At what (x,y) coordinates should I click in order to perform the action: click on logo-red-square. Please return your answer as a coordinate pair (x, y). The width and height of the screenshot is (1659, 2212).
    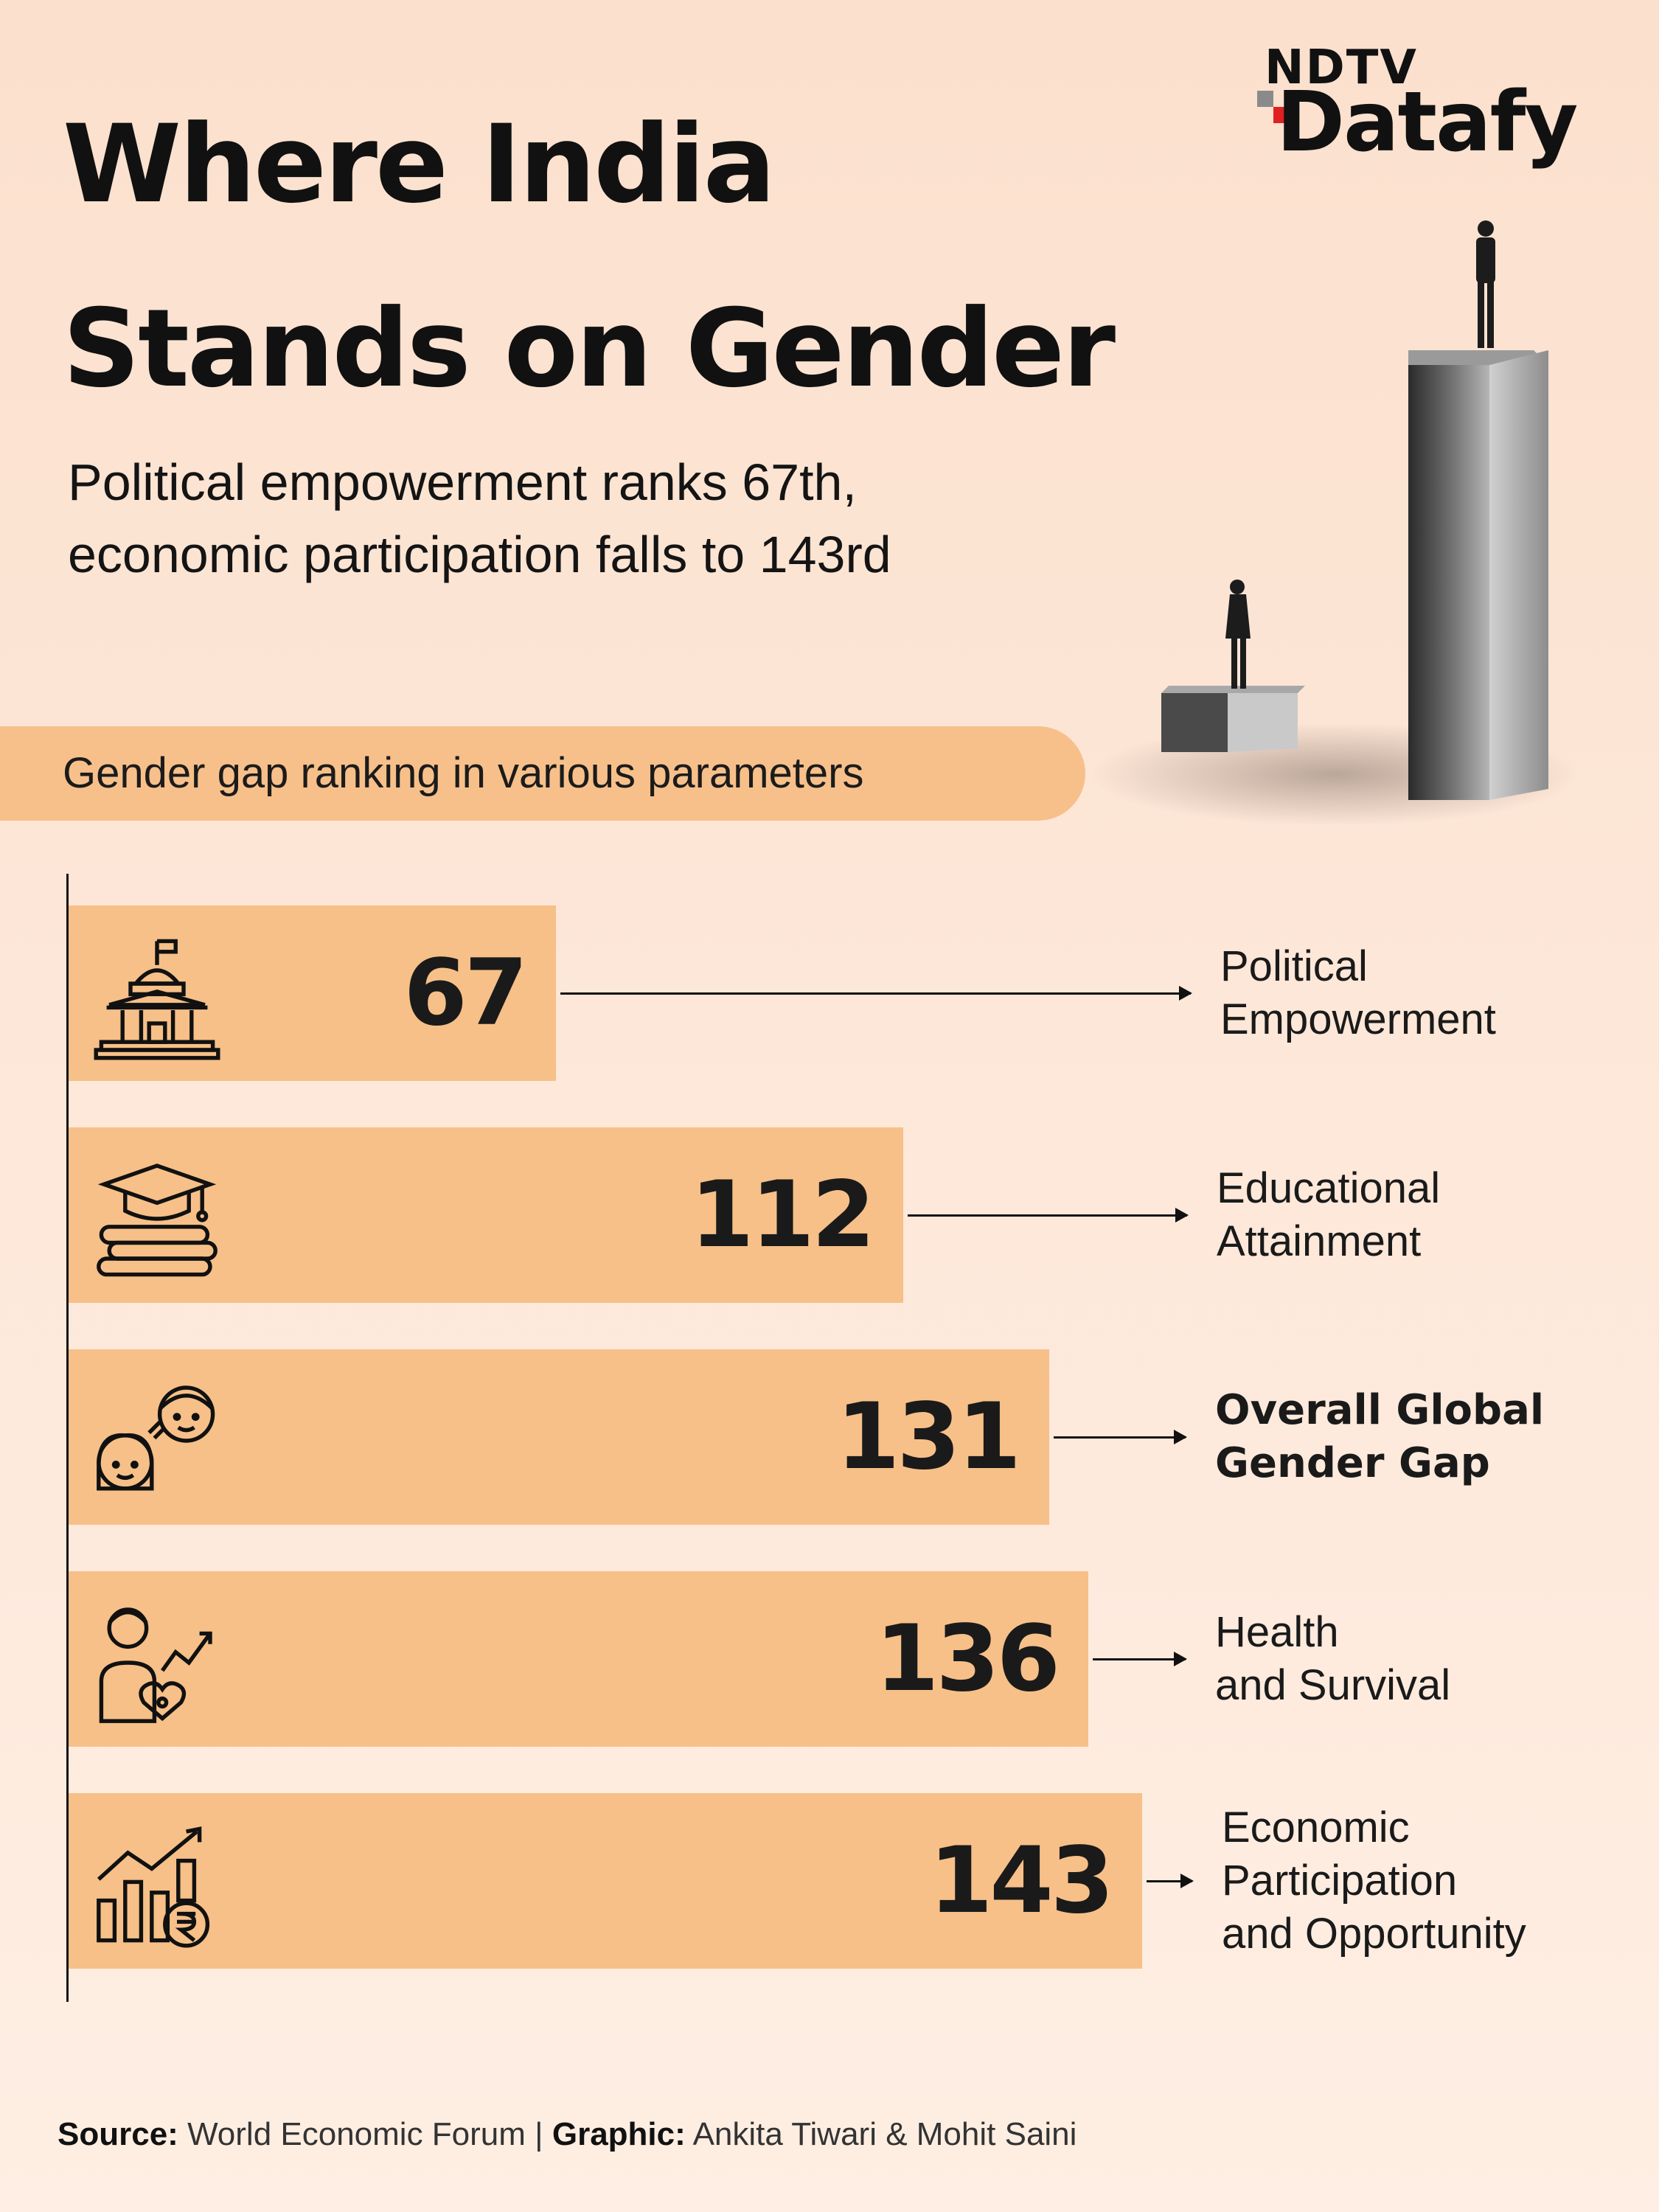
    Looking at the image, I should click on (1281, 115).